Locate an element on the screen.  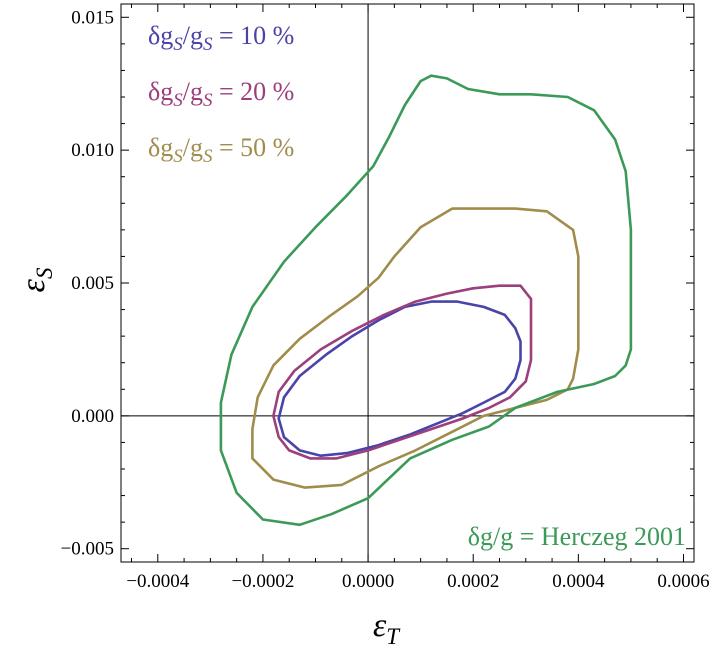
y-tick-label: 0.015 is located at coordinates (92, 17).